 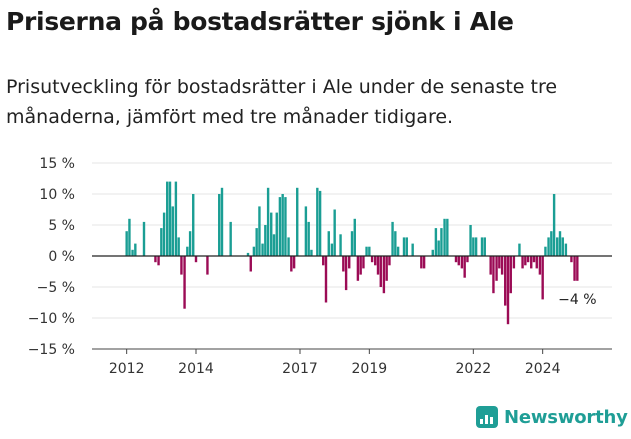 I want to click on x-tick-label: 2012, so click(x=127, y=369).